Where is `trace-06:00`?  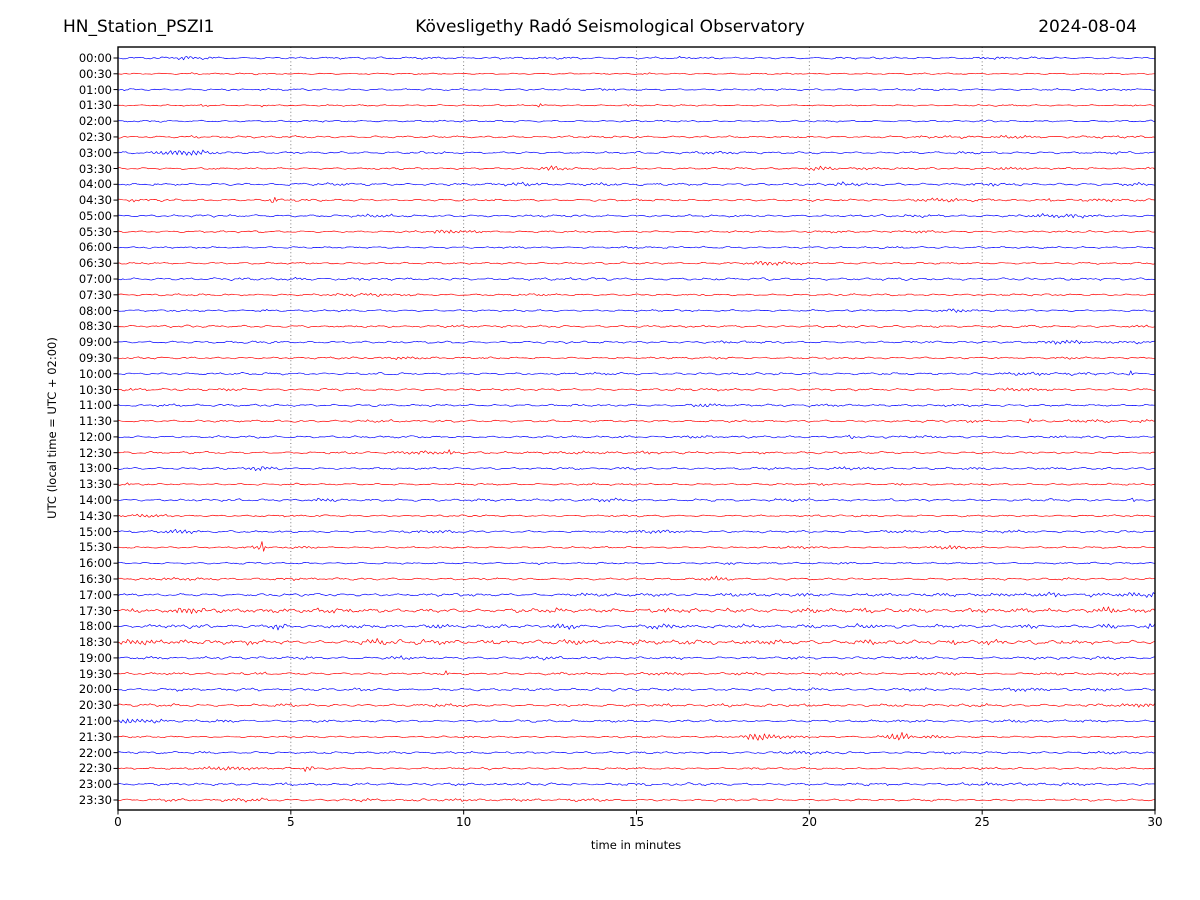 trace-06:00 is located at coordinates (636, 247).